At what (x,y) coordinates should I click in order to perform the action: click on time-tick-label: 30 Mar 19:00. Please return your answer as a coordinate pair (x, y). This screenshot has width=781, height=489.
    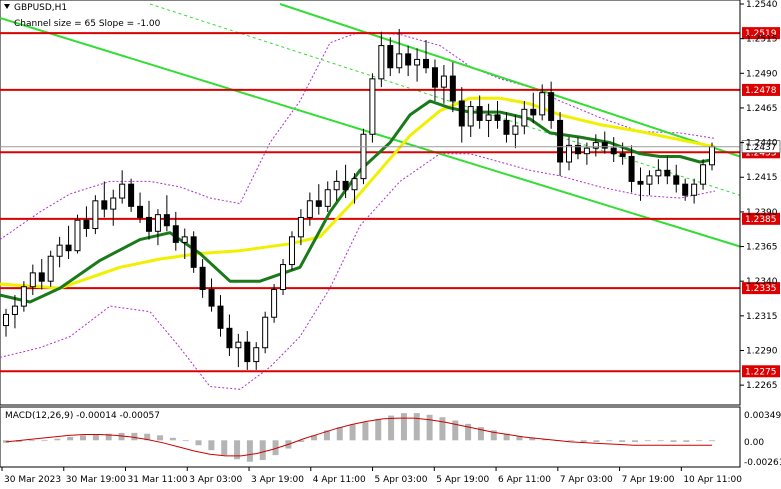
    Looking at the image, I should click on (96, 480).